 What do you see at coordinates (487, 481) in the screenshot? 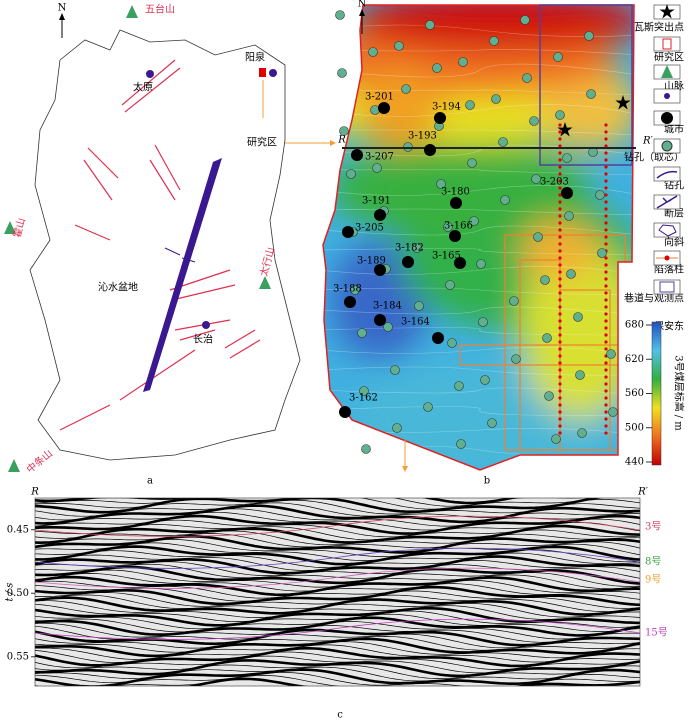
I see `label: b` at bounding box center [487, 481].